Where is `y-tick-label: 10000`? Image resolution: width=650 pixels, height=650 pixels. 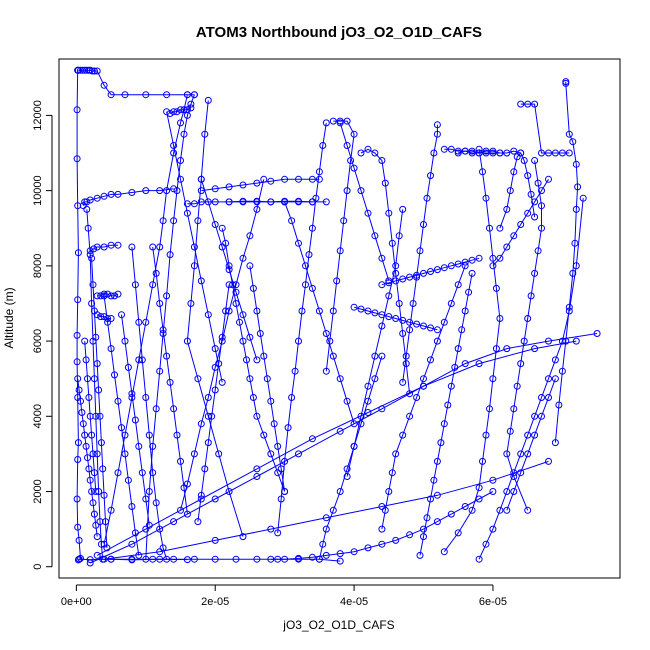 y-tick-label: 10000 is located at coordinates (38, 190).